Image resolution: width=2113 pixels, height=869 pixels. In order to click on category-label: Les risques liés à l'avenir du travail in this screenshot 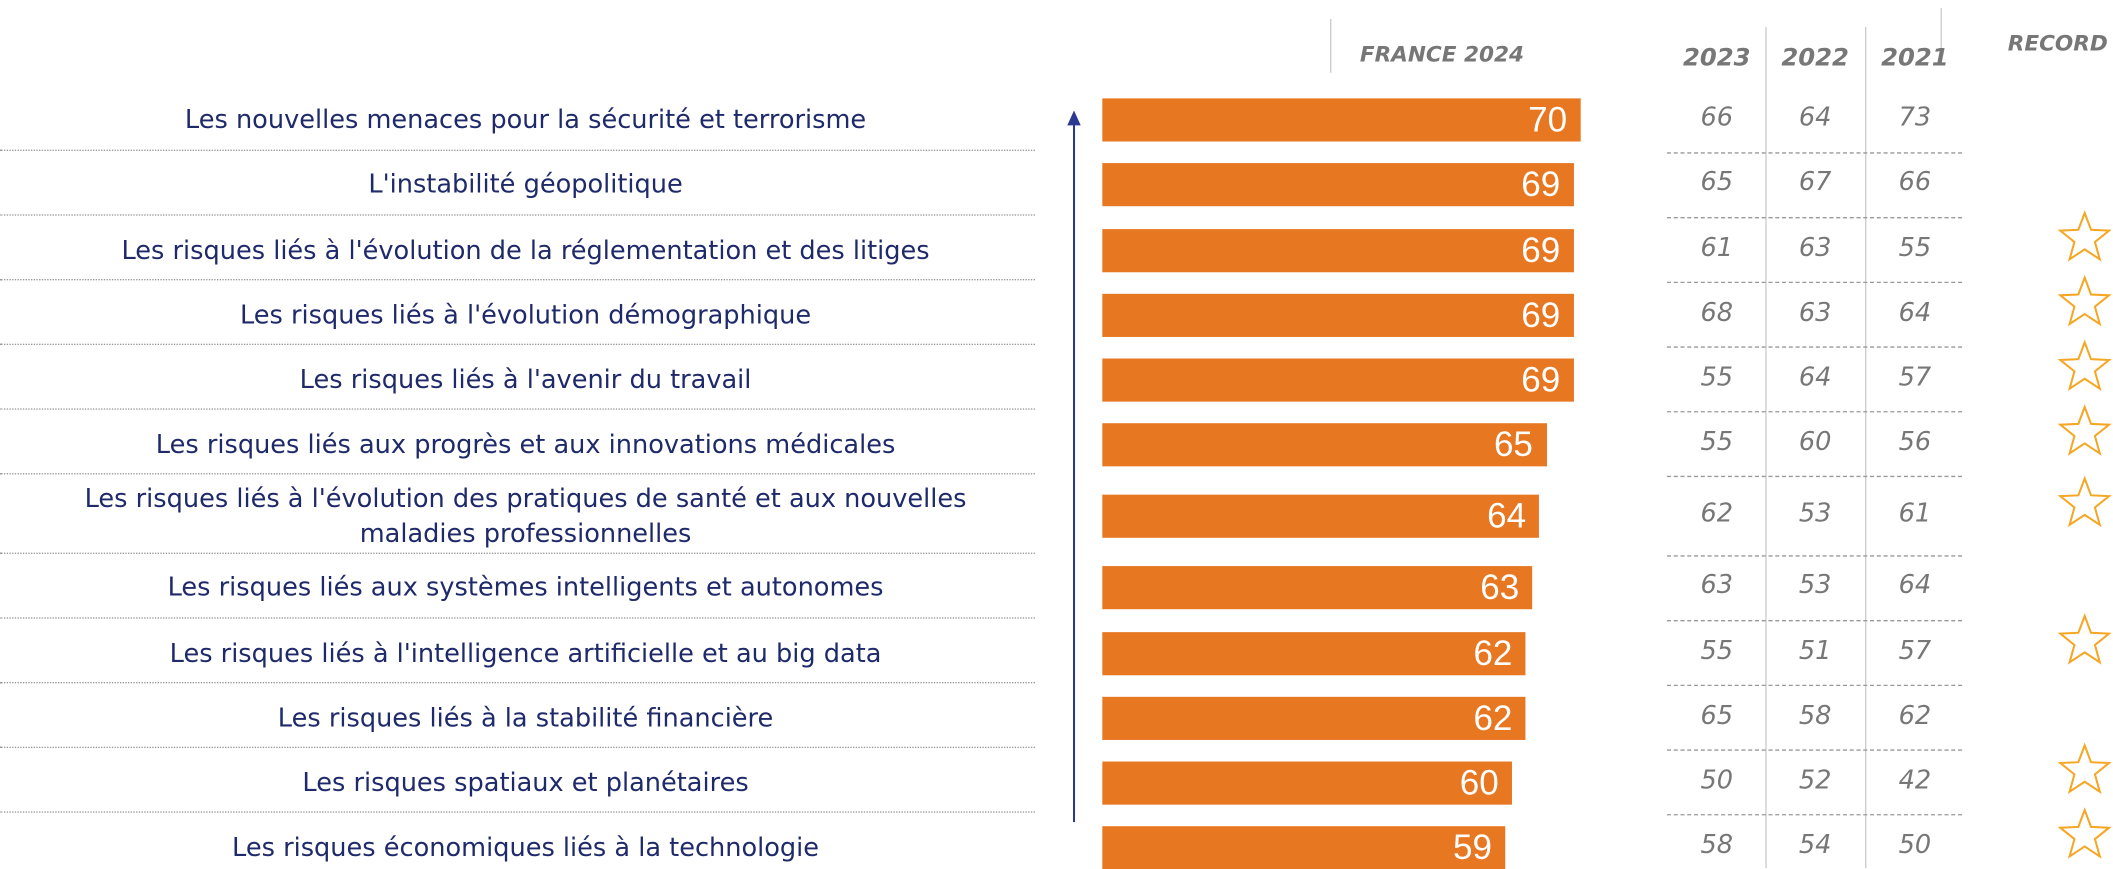, I will do `click(525, 380)`.